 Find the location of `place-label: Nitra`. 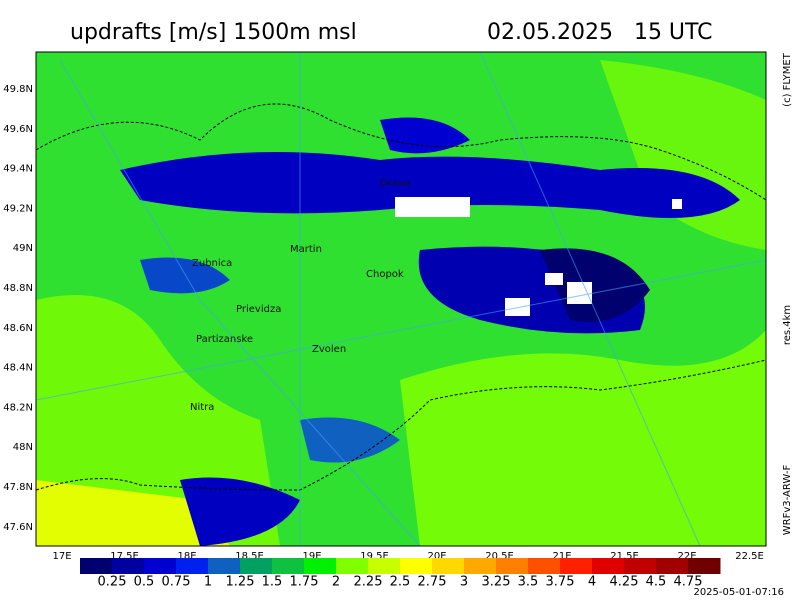

place-label: Nitra is located at coordinates (202, 407).